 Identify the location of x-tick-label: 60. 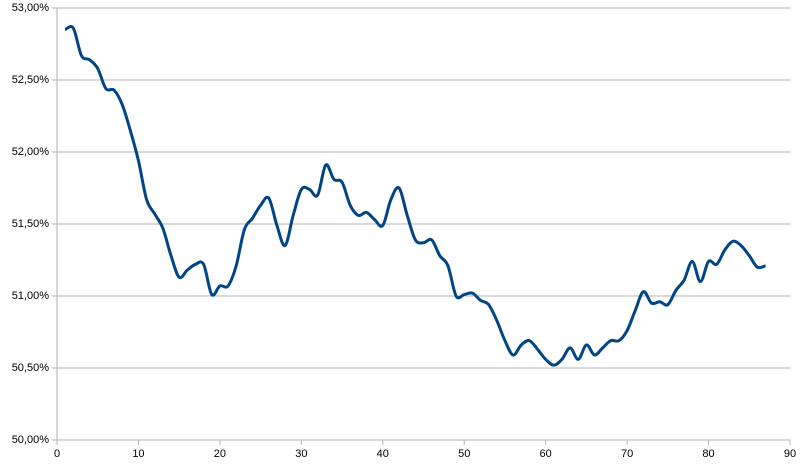
(546, 454).